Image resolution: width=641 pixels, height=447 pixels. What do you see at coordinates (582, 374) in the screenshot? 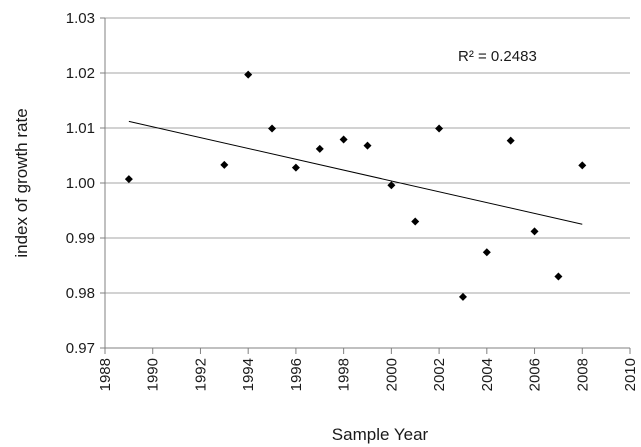
I see `x-tick-label: 2008` at bounding box center [582, 374].